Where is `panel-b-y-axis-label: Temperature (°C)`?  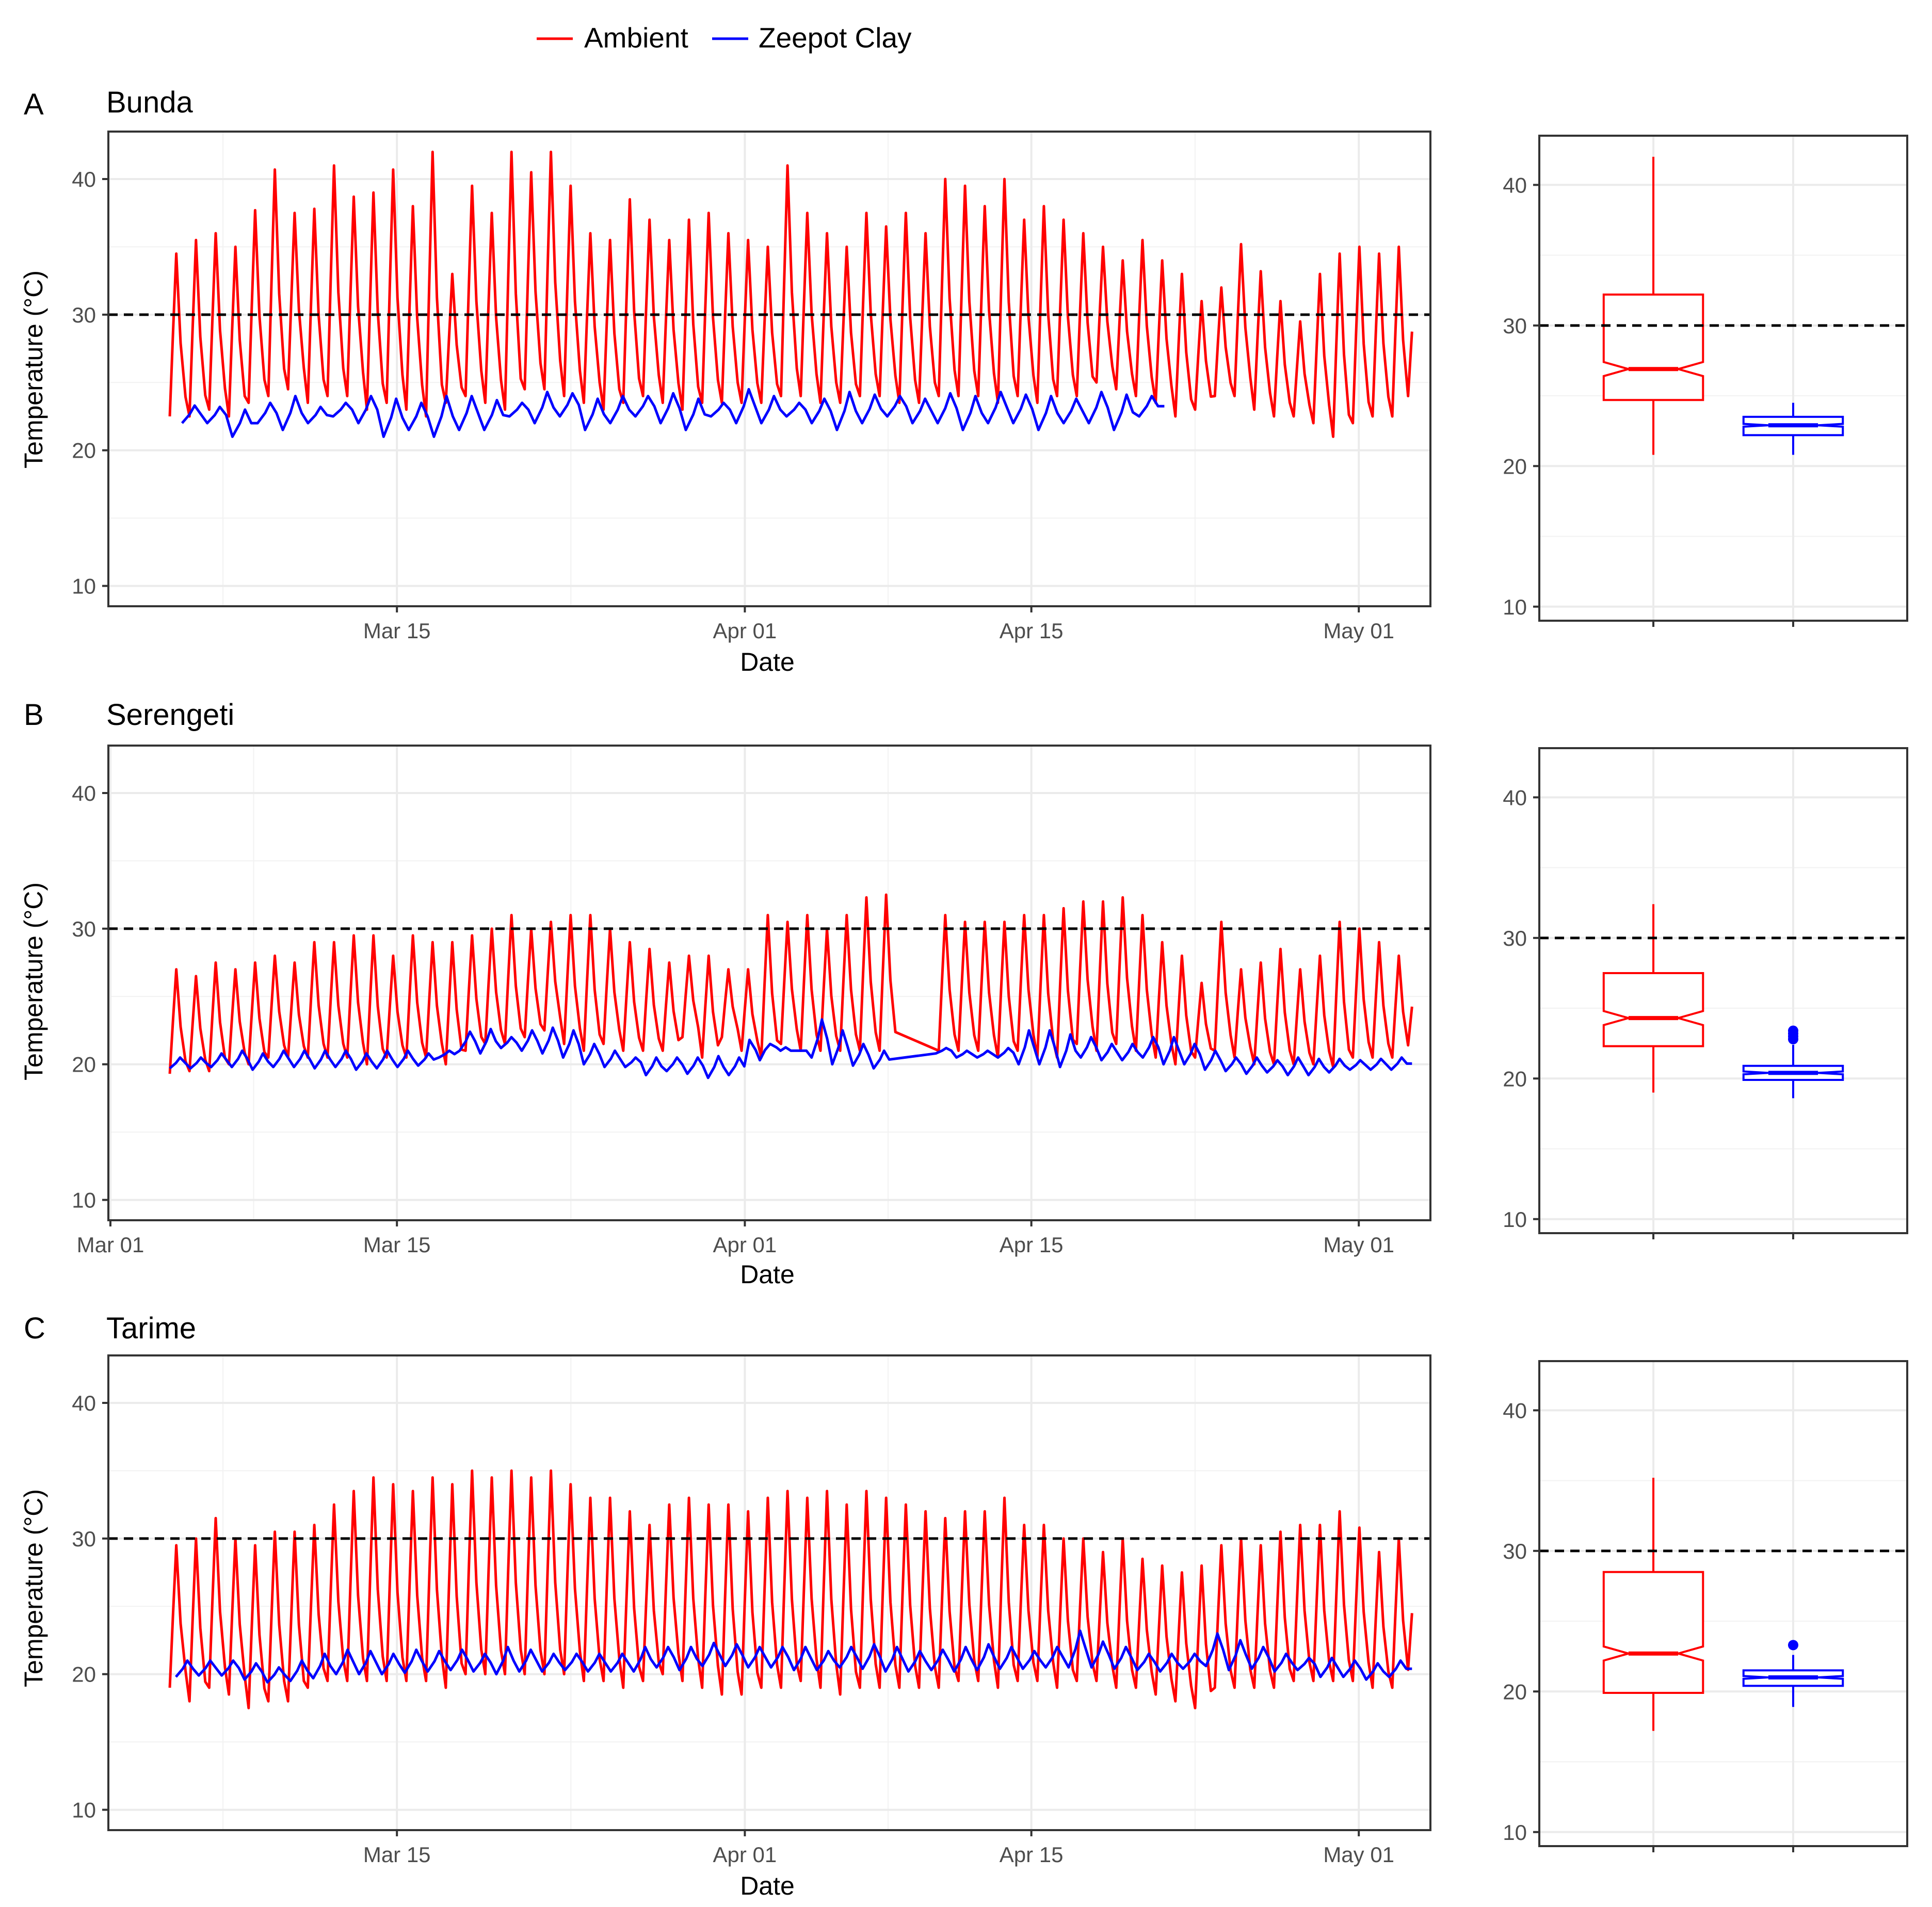 panel-b-y-axis-label: Temperature (°C) is located at coordinates (34, 981).